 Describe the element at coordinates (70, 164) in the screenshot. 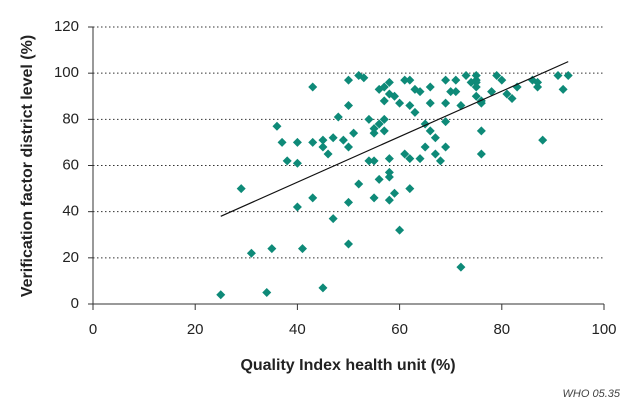

I see `y-tick-label: 60` at that location.